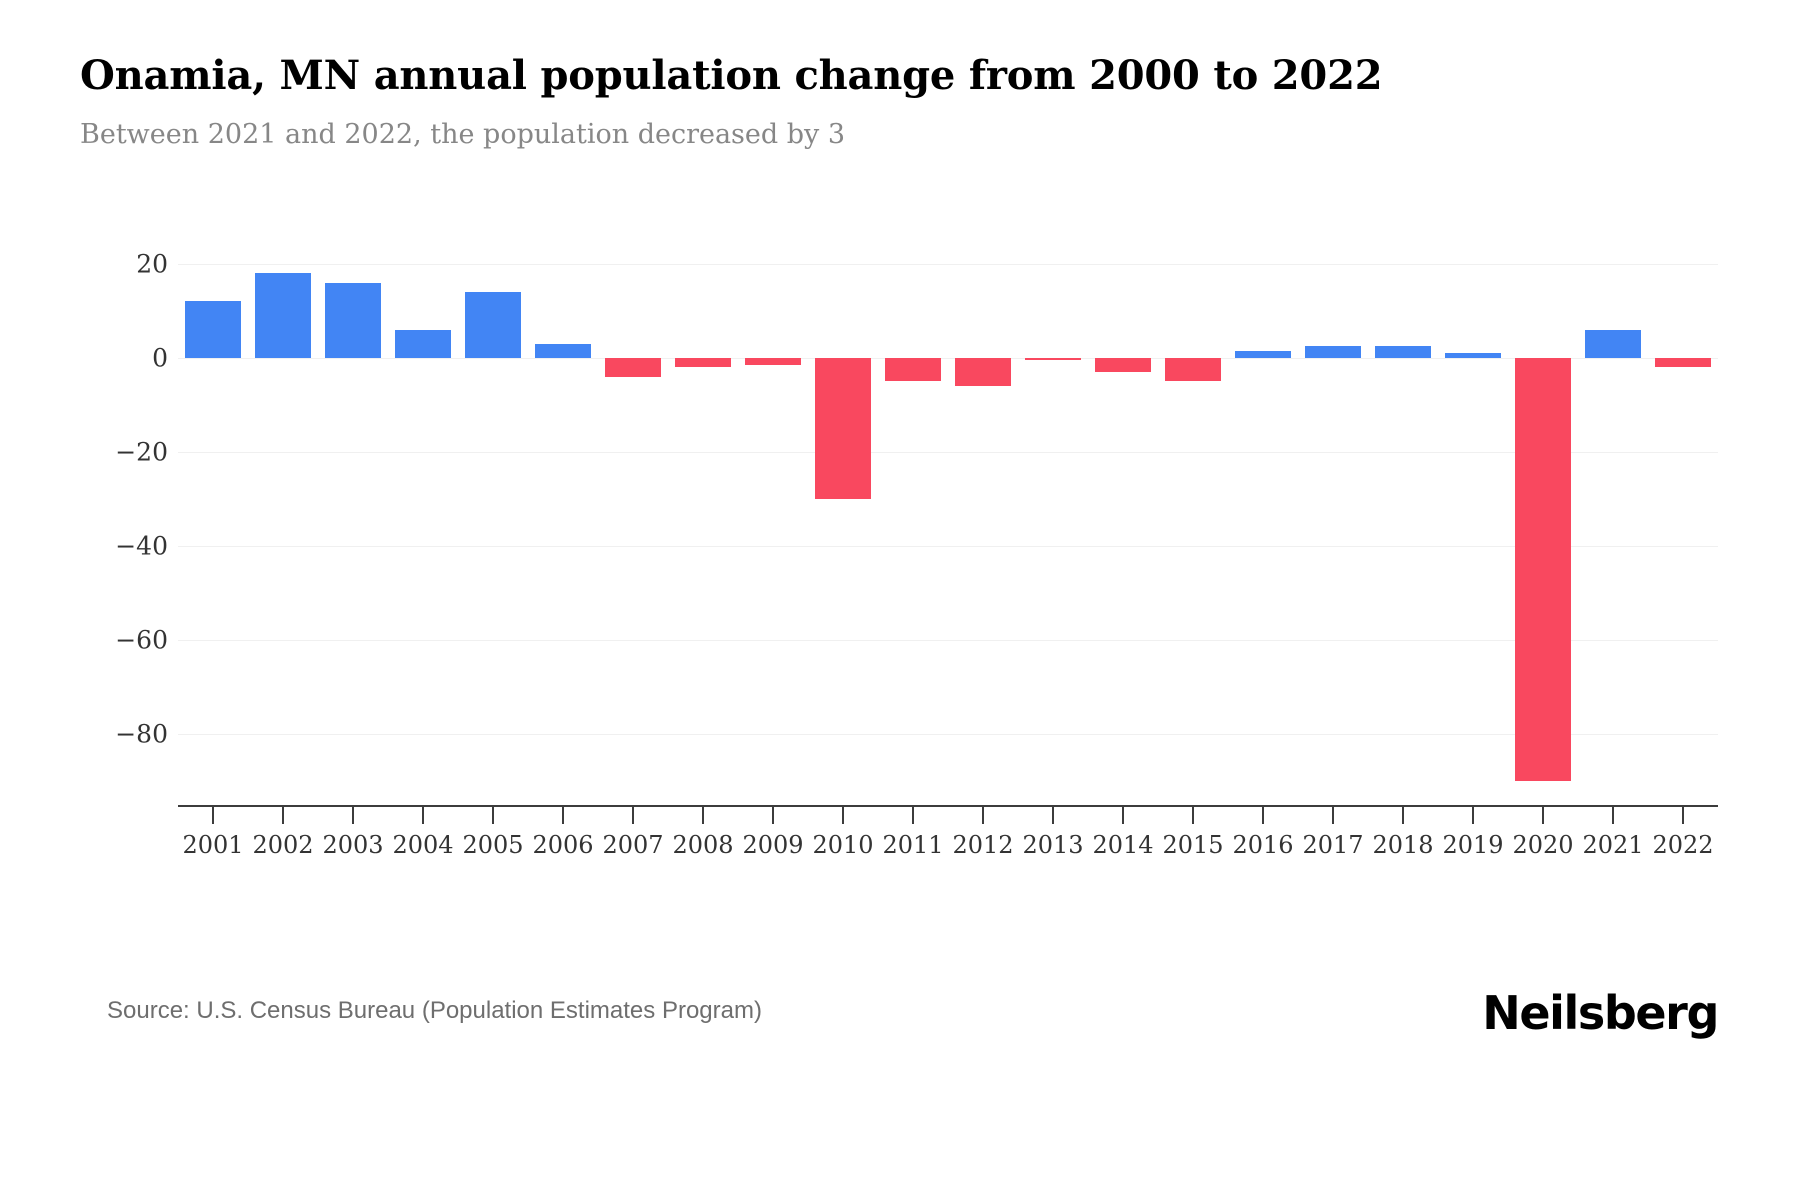 The image size is (1800, 1200). What do you see at coordinates (1053, 845) in the screenshot?
I see `x-axis-tick-label: 2013` at bounding box center [1053, 845].